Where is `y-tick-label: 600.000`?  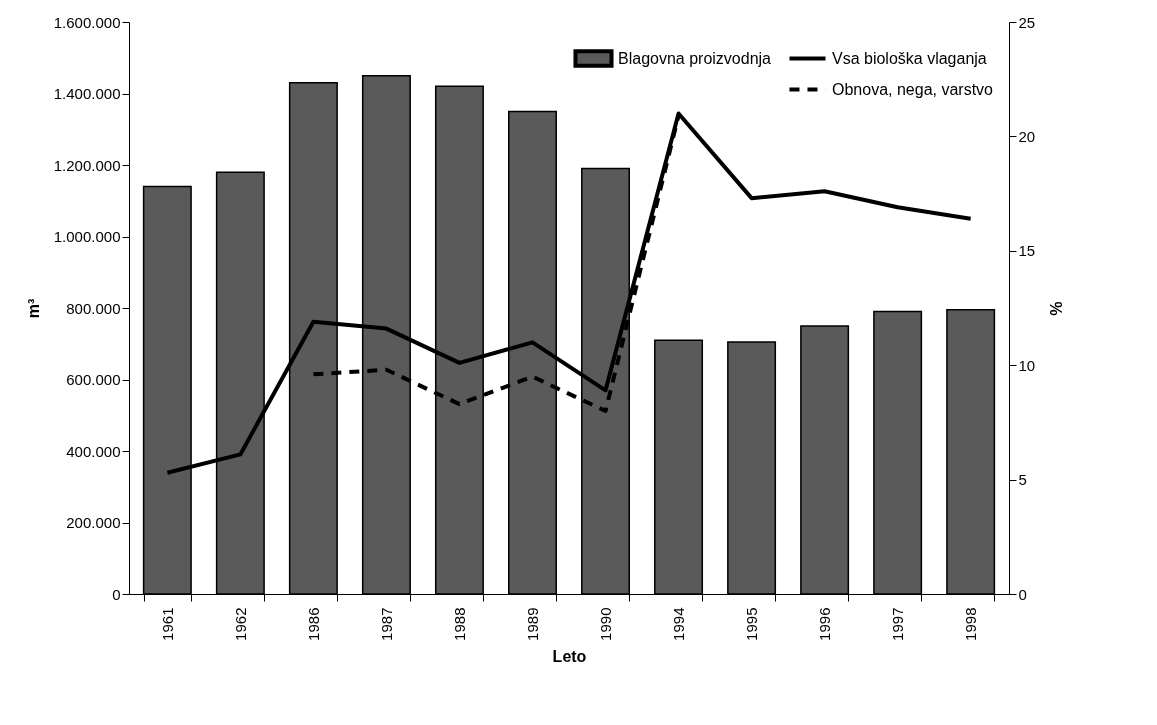
y-tick-label: 600.000 is located at coordinates (93, 379).